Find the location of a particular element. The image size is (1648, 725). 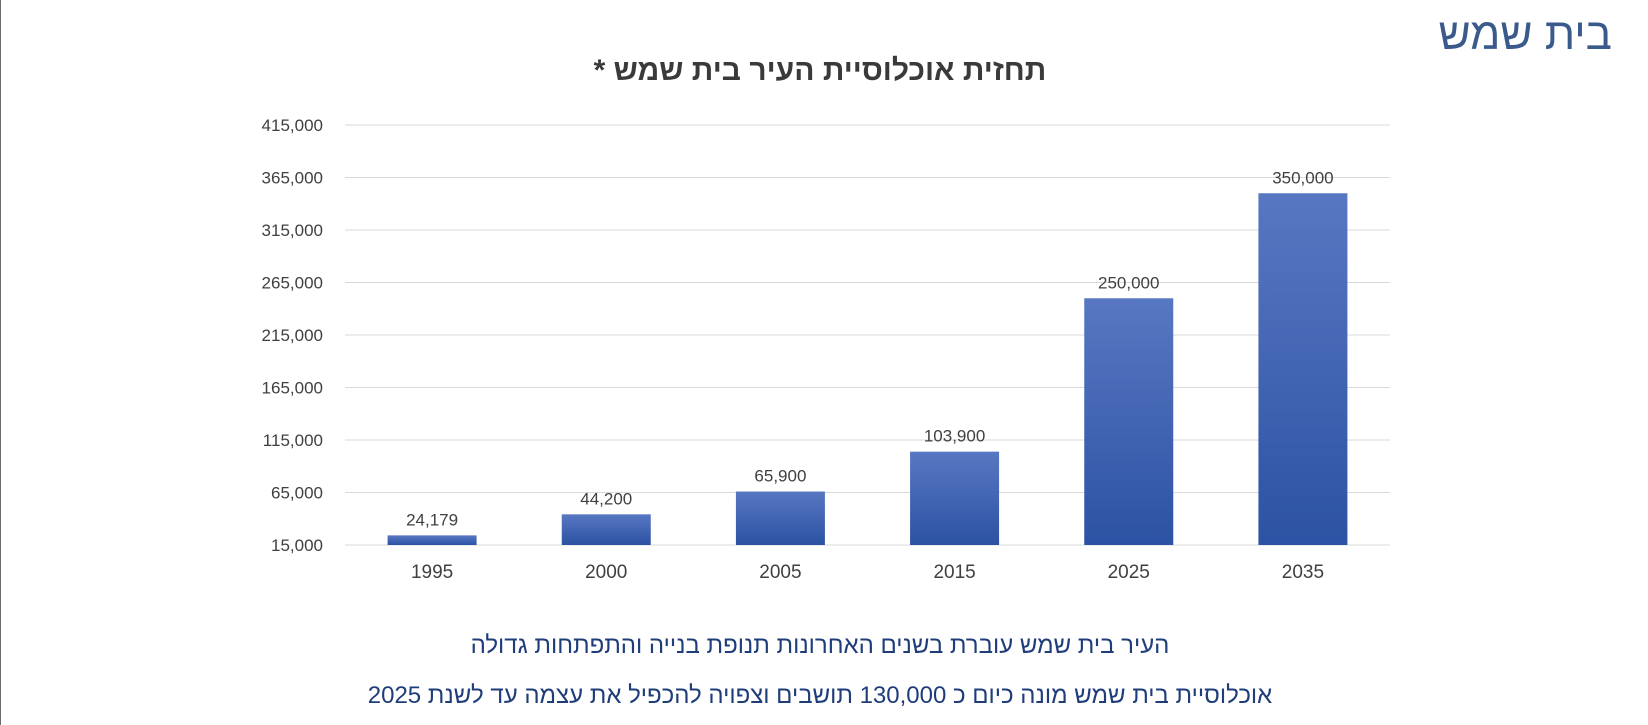

data-label-2025: 250,000 is located at coordinates (1128, 282).